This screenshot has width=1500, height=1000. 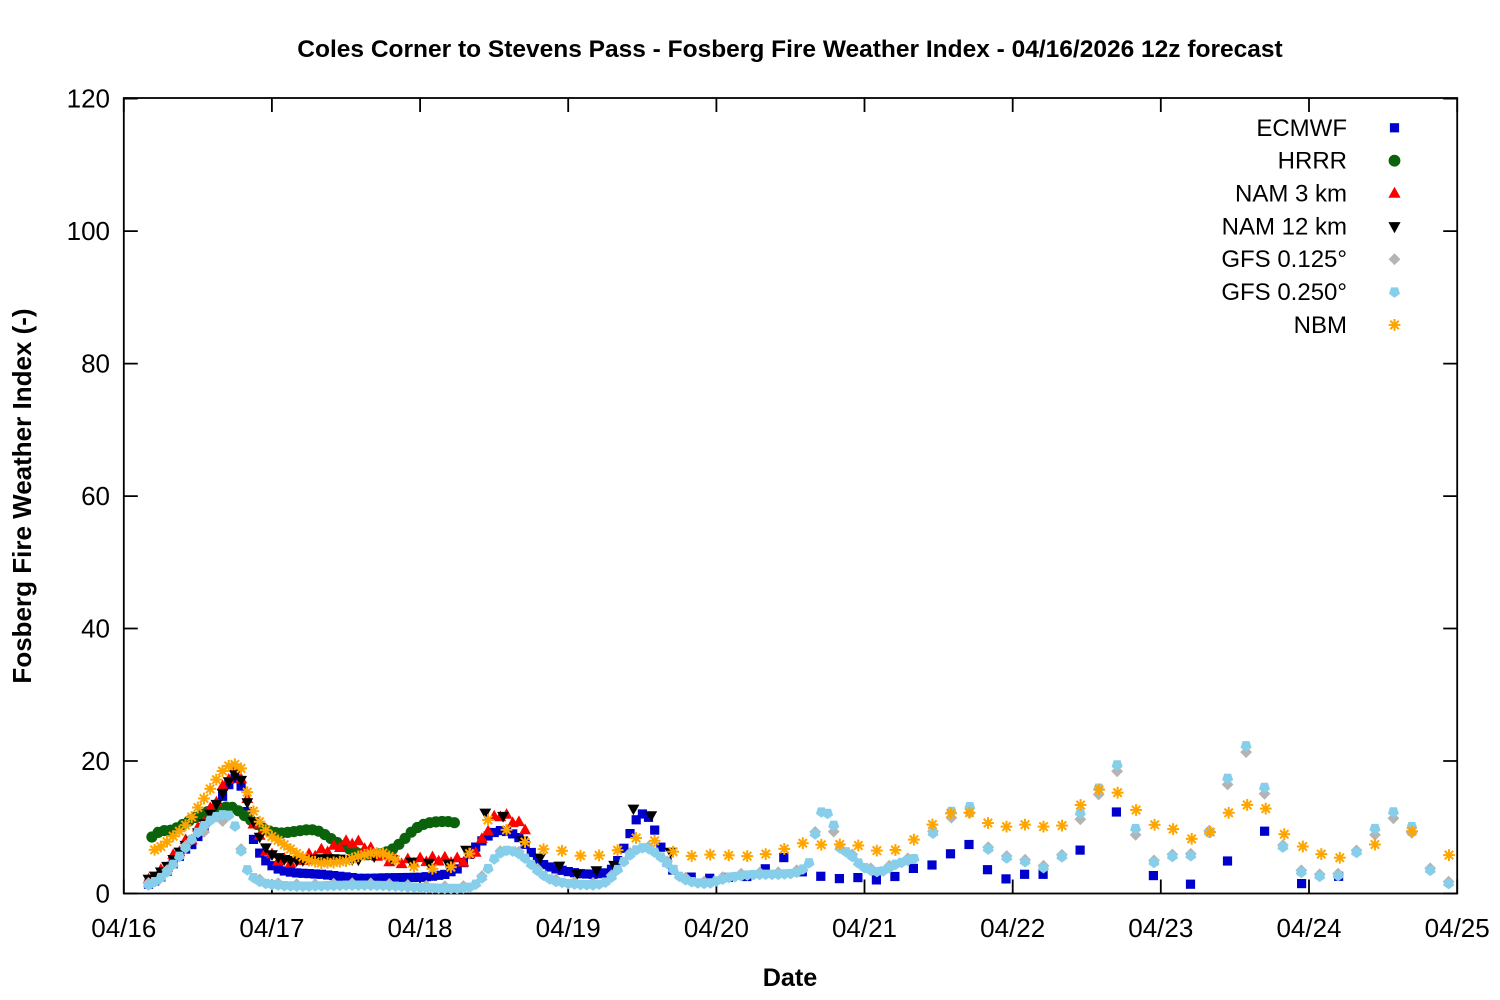 I want to click on svg-text: 04/19, so click(x=568, y=928).